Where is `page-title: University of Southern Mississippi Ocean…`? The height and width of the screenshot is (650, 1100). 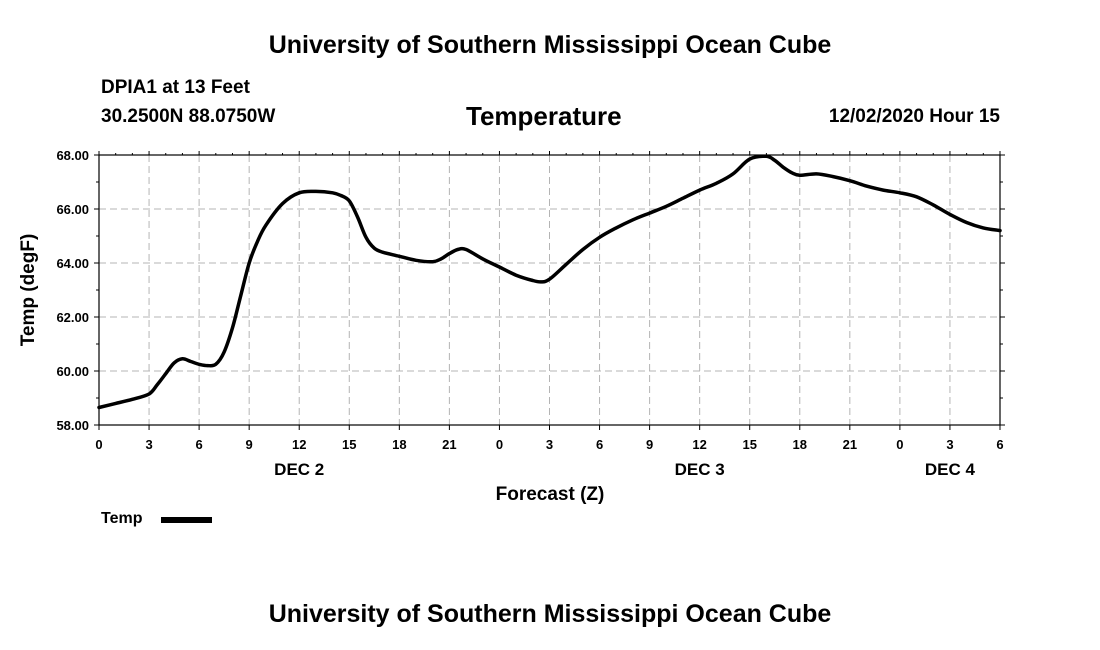 page-title: University of Southern Mississippi Ocean… is located at coordinates (550, 45).